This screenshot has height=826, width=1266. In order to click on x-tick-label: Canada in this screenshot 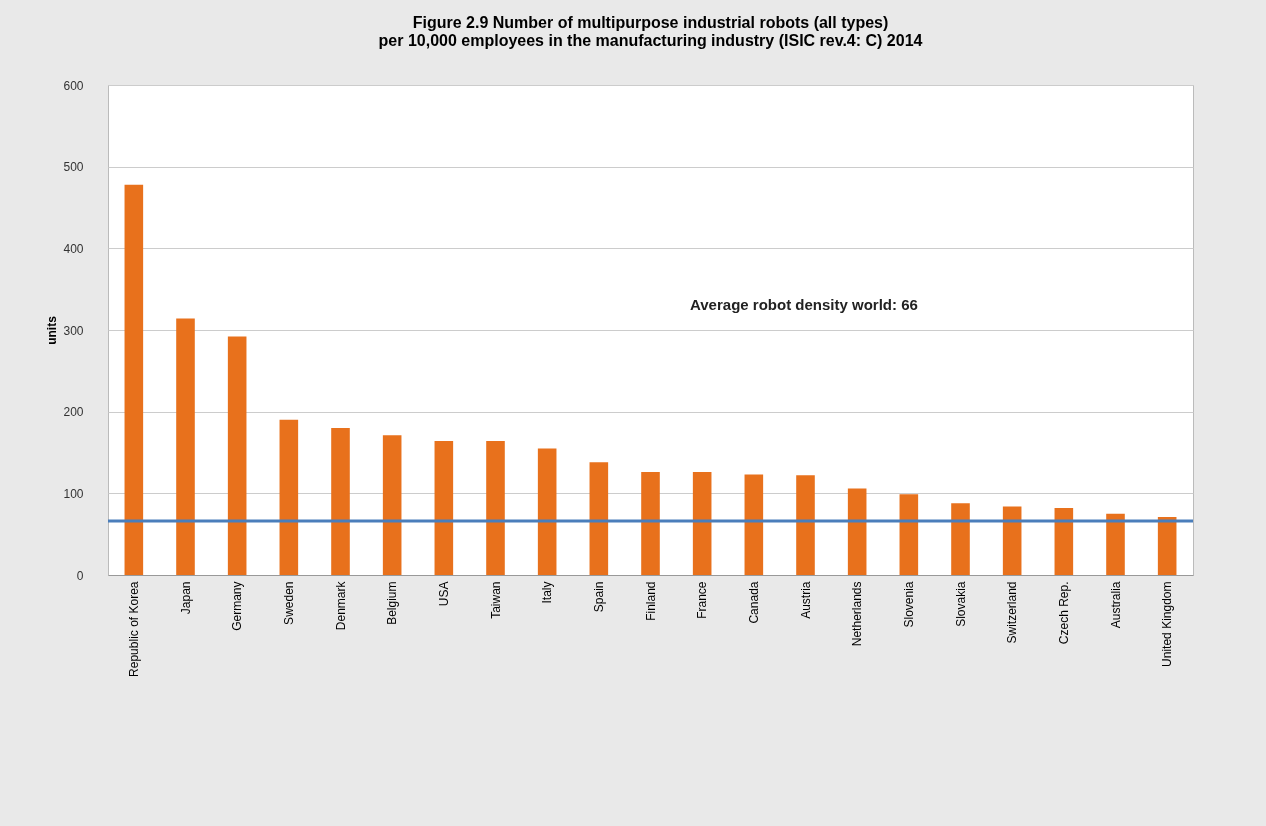, I will do `click(753, 602)`.